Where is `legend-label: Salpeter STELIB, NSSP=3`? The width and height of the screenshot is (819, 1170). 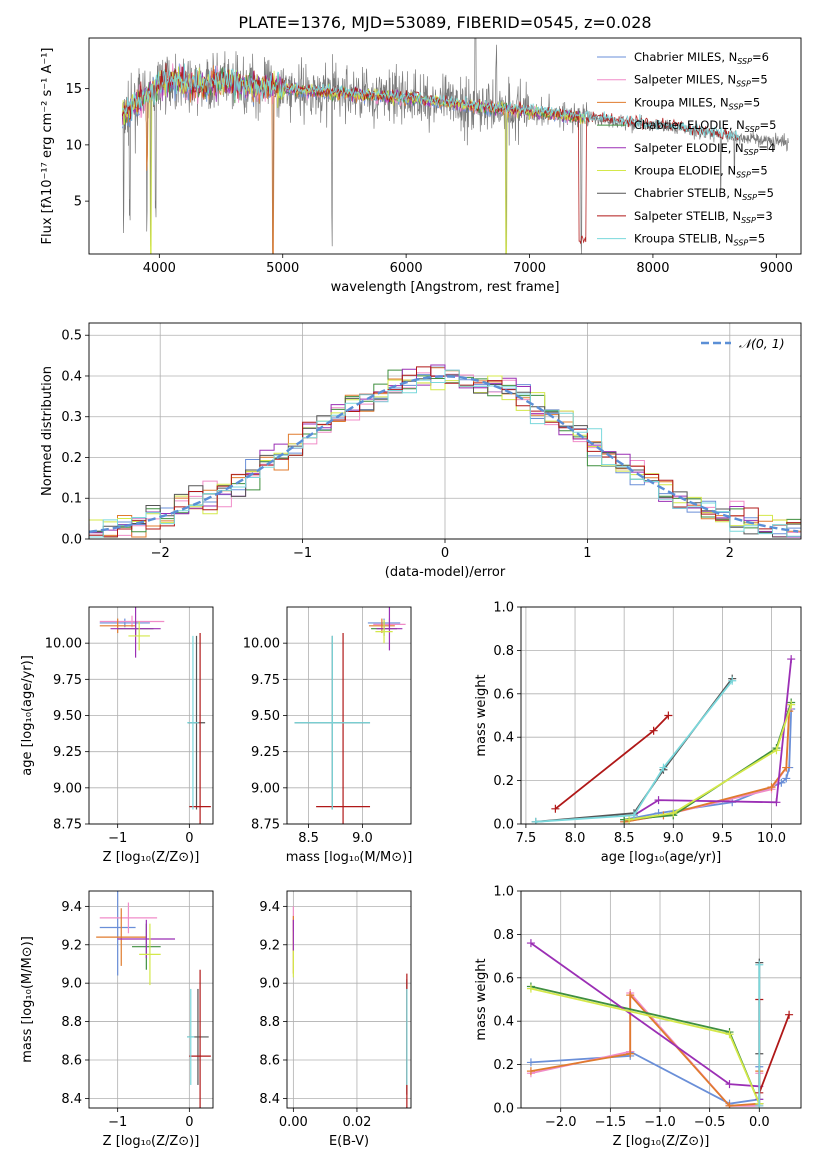
legend-label: Salpeter STELIB, NSSP=3 is located at coordinates (703, 217).